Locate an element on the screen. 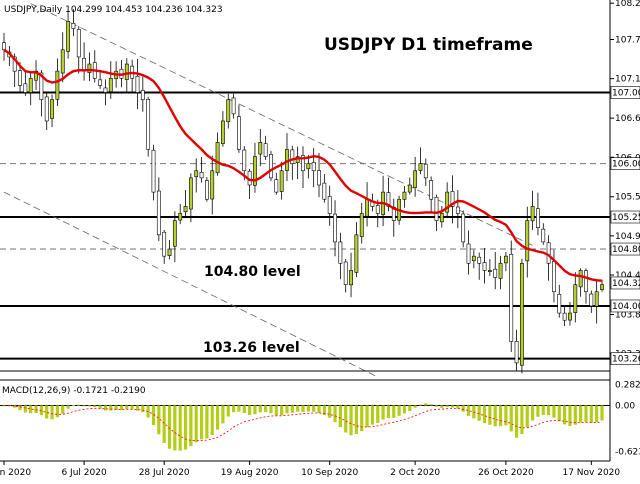 The width and height of the screenshot is (640, 484). macd-tick-label: 0.2823 is located at coordinates (627, 386).